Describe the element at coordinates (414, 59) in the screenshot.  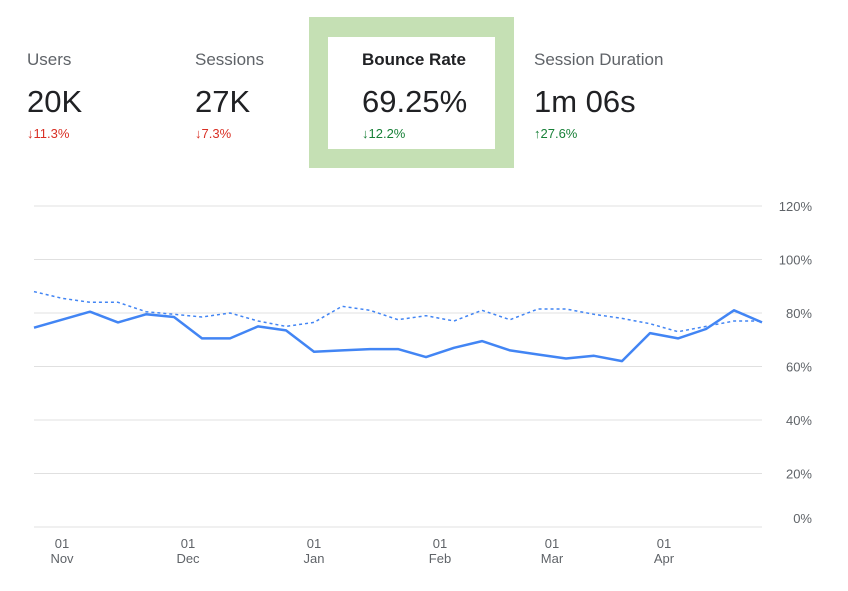
I see `metric-label: Bounce Rate` at that location.